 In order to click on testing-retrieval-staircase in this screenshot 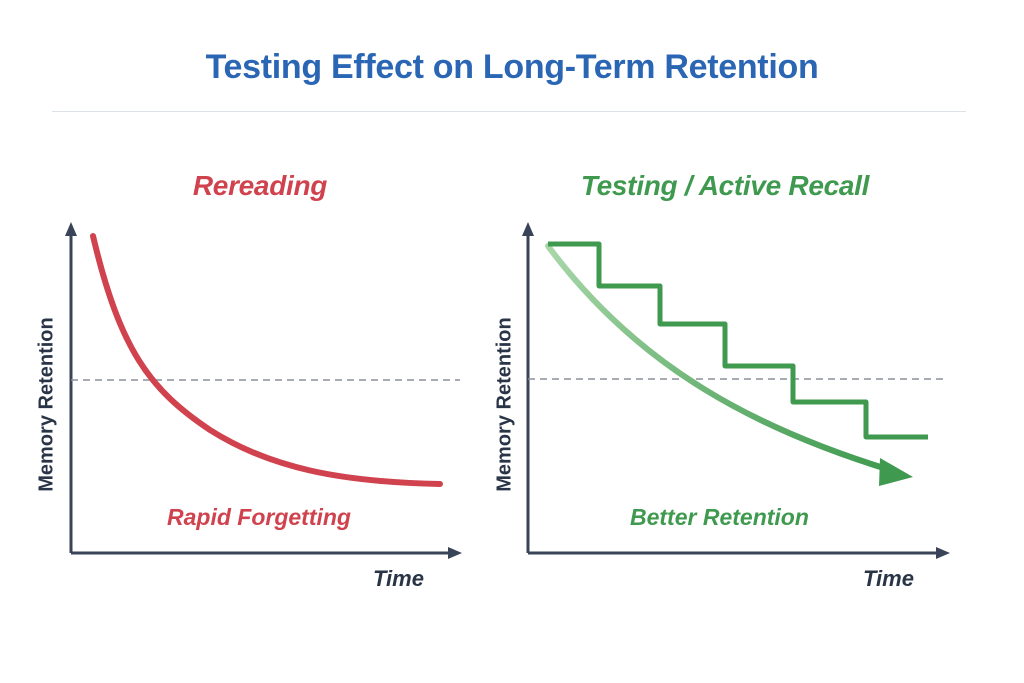, I will do `click(738, 340)`.